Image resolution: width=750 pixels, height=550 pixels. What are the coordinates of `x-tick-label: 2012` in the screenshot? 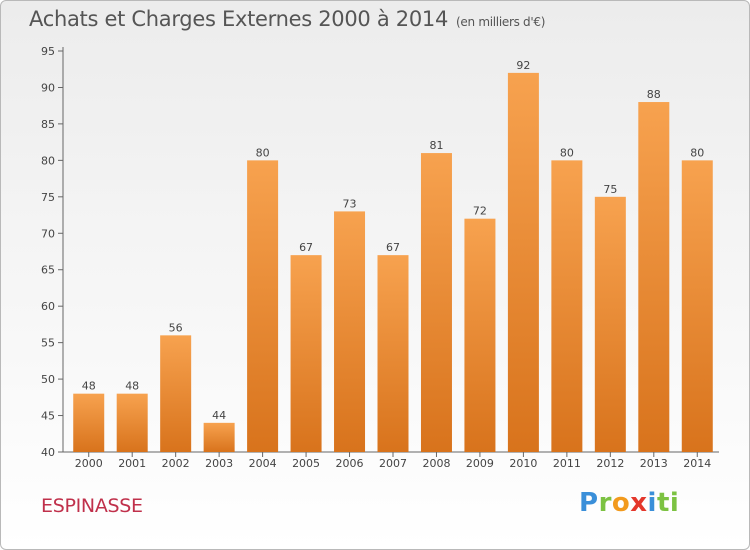 It's located at (610, 463).